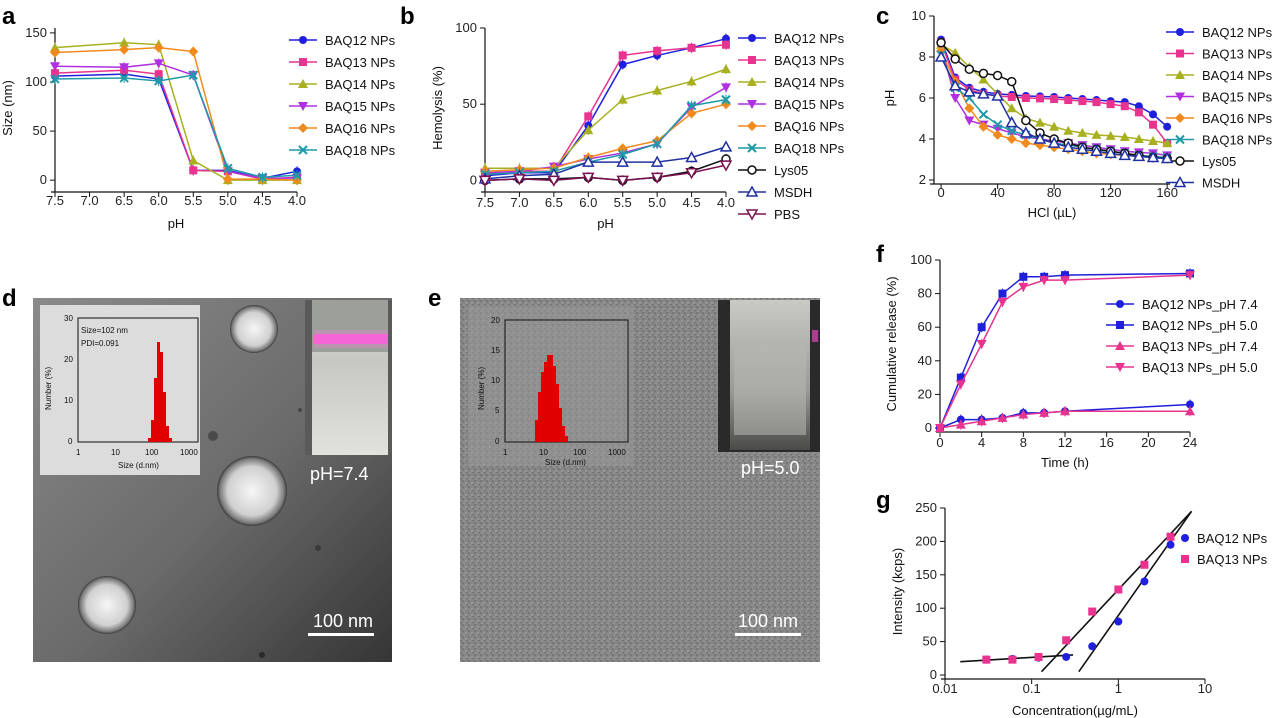  Describe the element at coordinates (1200, 346) in the screenshot. I see `legend-label: BAQ13 NPs_pH 7.4` at that location.